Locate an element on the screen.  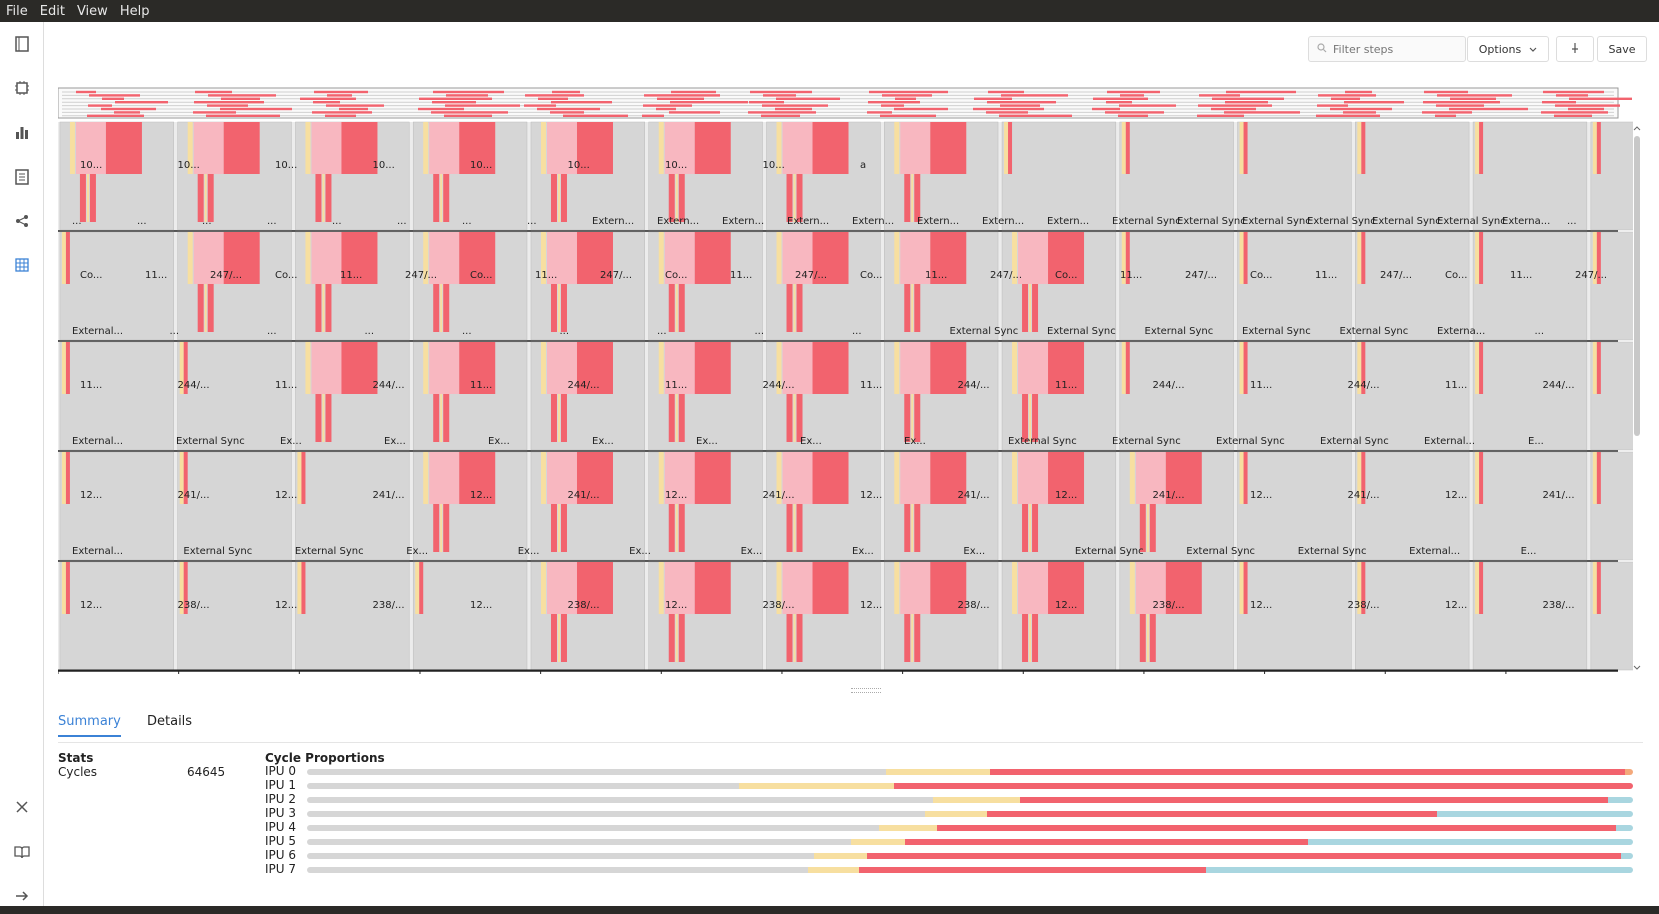
filter-steps-input is located at coordinates (1393, 49).